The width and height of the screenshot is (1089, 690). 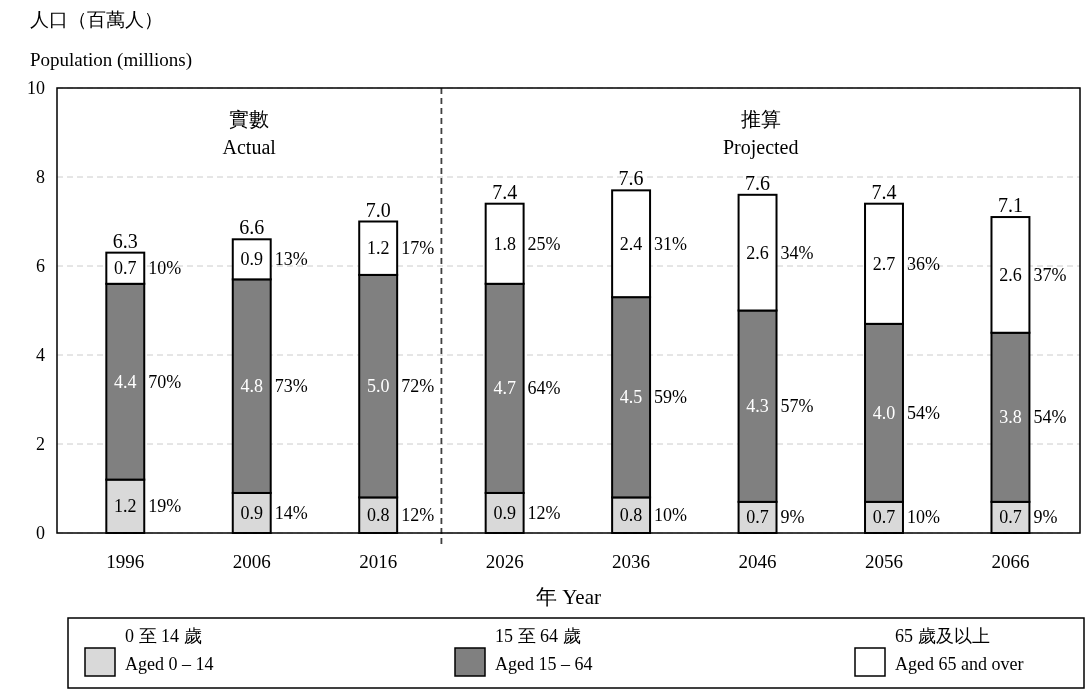 What do you see at coordinates (923, 263) in the screenshot?
I see `annotation: 36%` at bounding box center [923, 263].